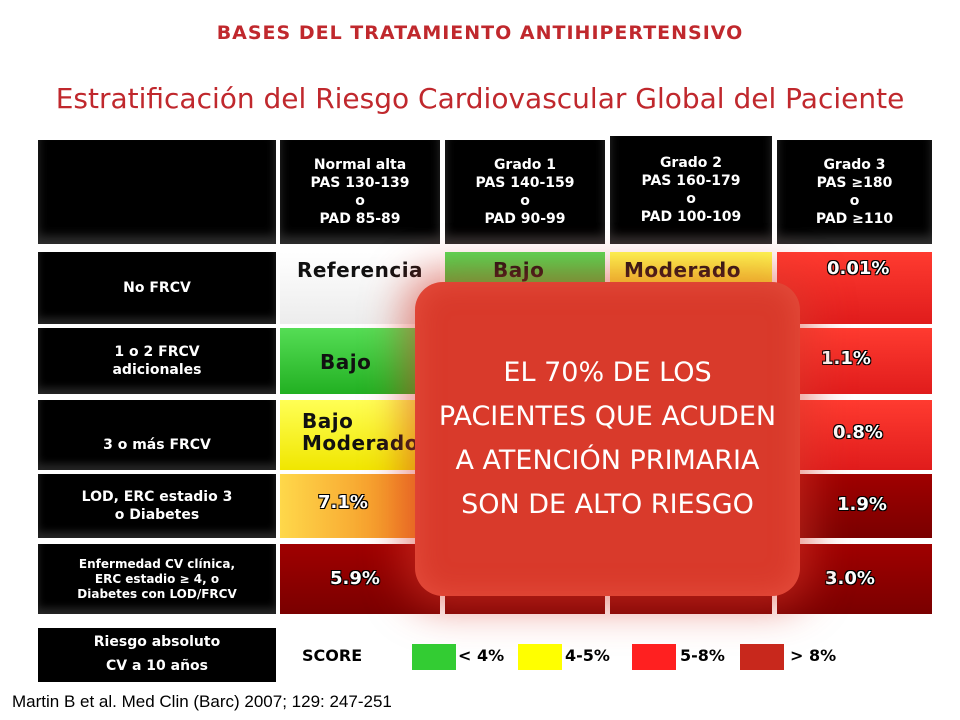 Image resolution: width=960 pixels, height=720 pixels. I want to click on column-header-grado-3: Grado 3 PAS ≥180 o PAD ≥110, so click(854, 192).